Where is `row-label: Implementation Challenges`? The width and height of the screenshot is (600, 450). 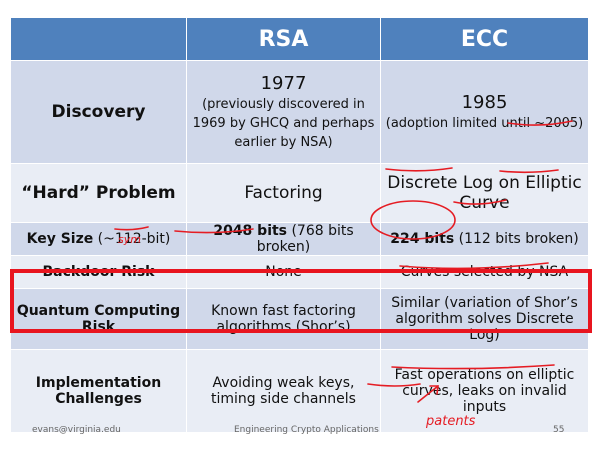 row-label: Implementation Challenges is located at coordinates (98, 391).